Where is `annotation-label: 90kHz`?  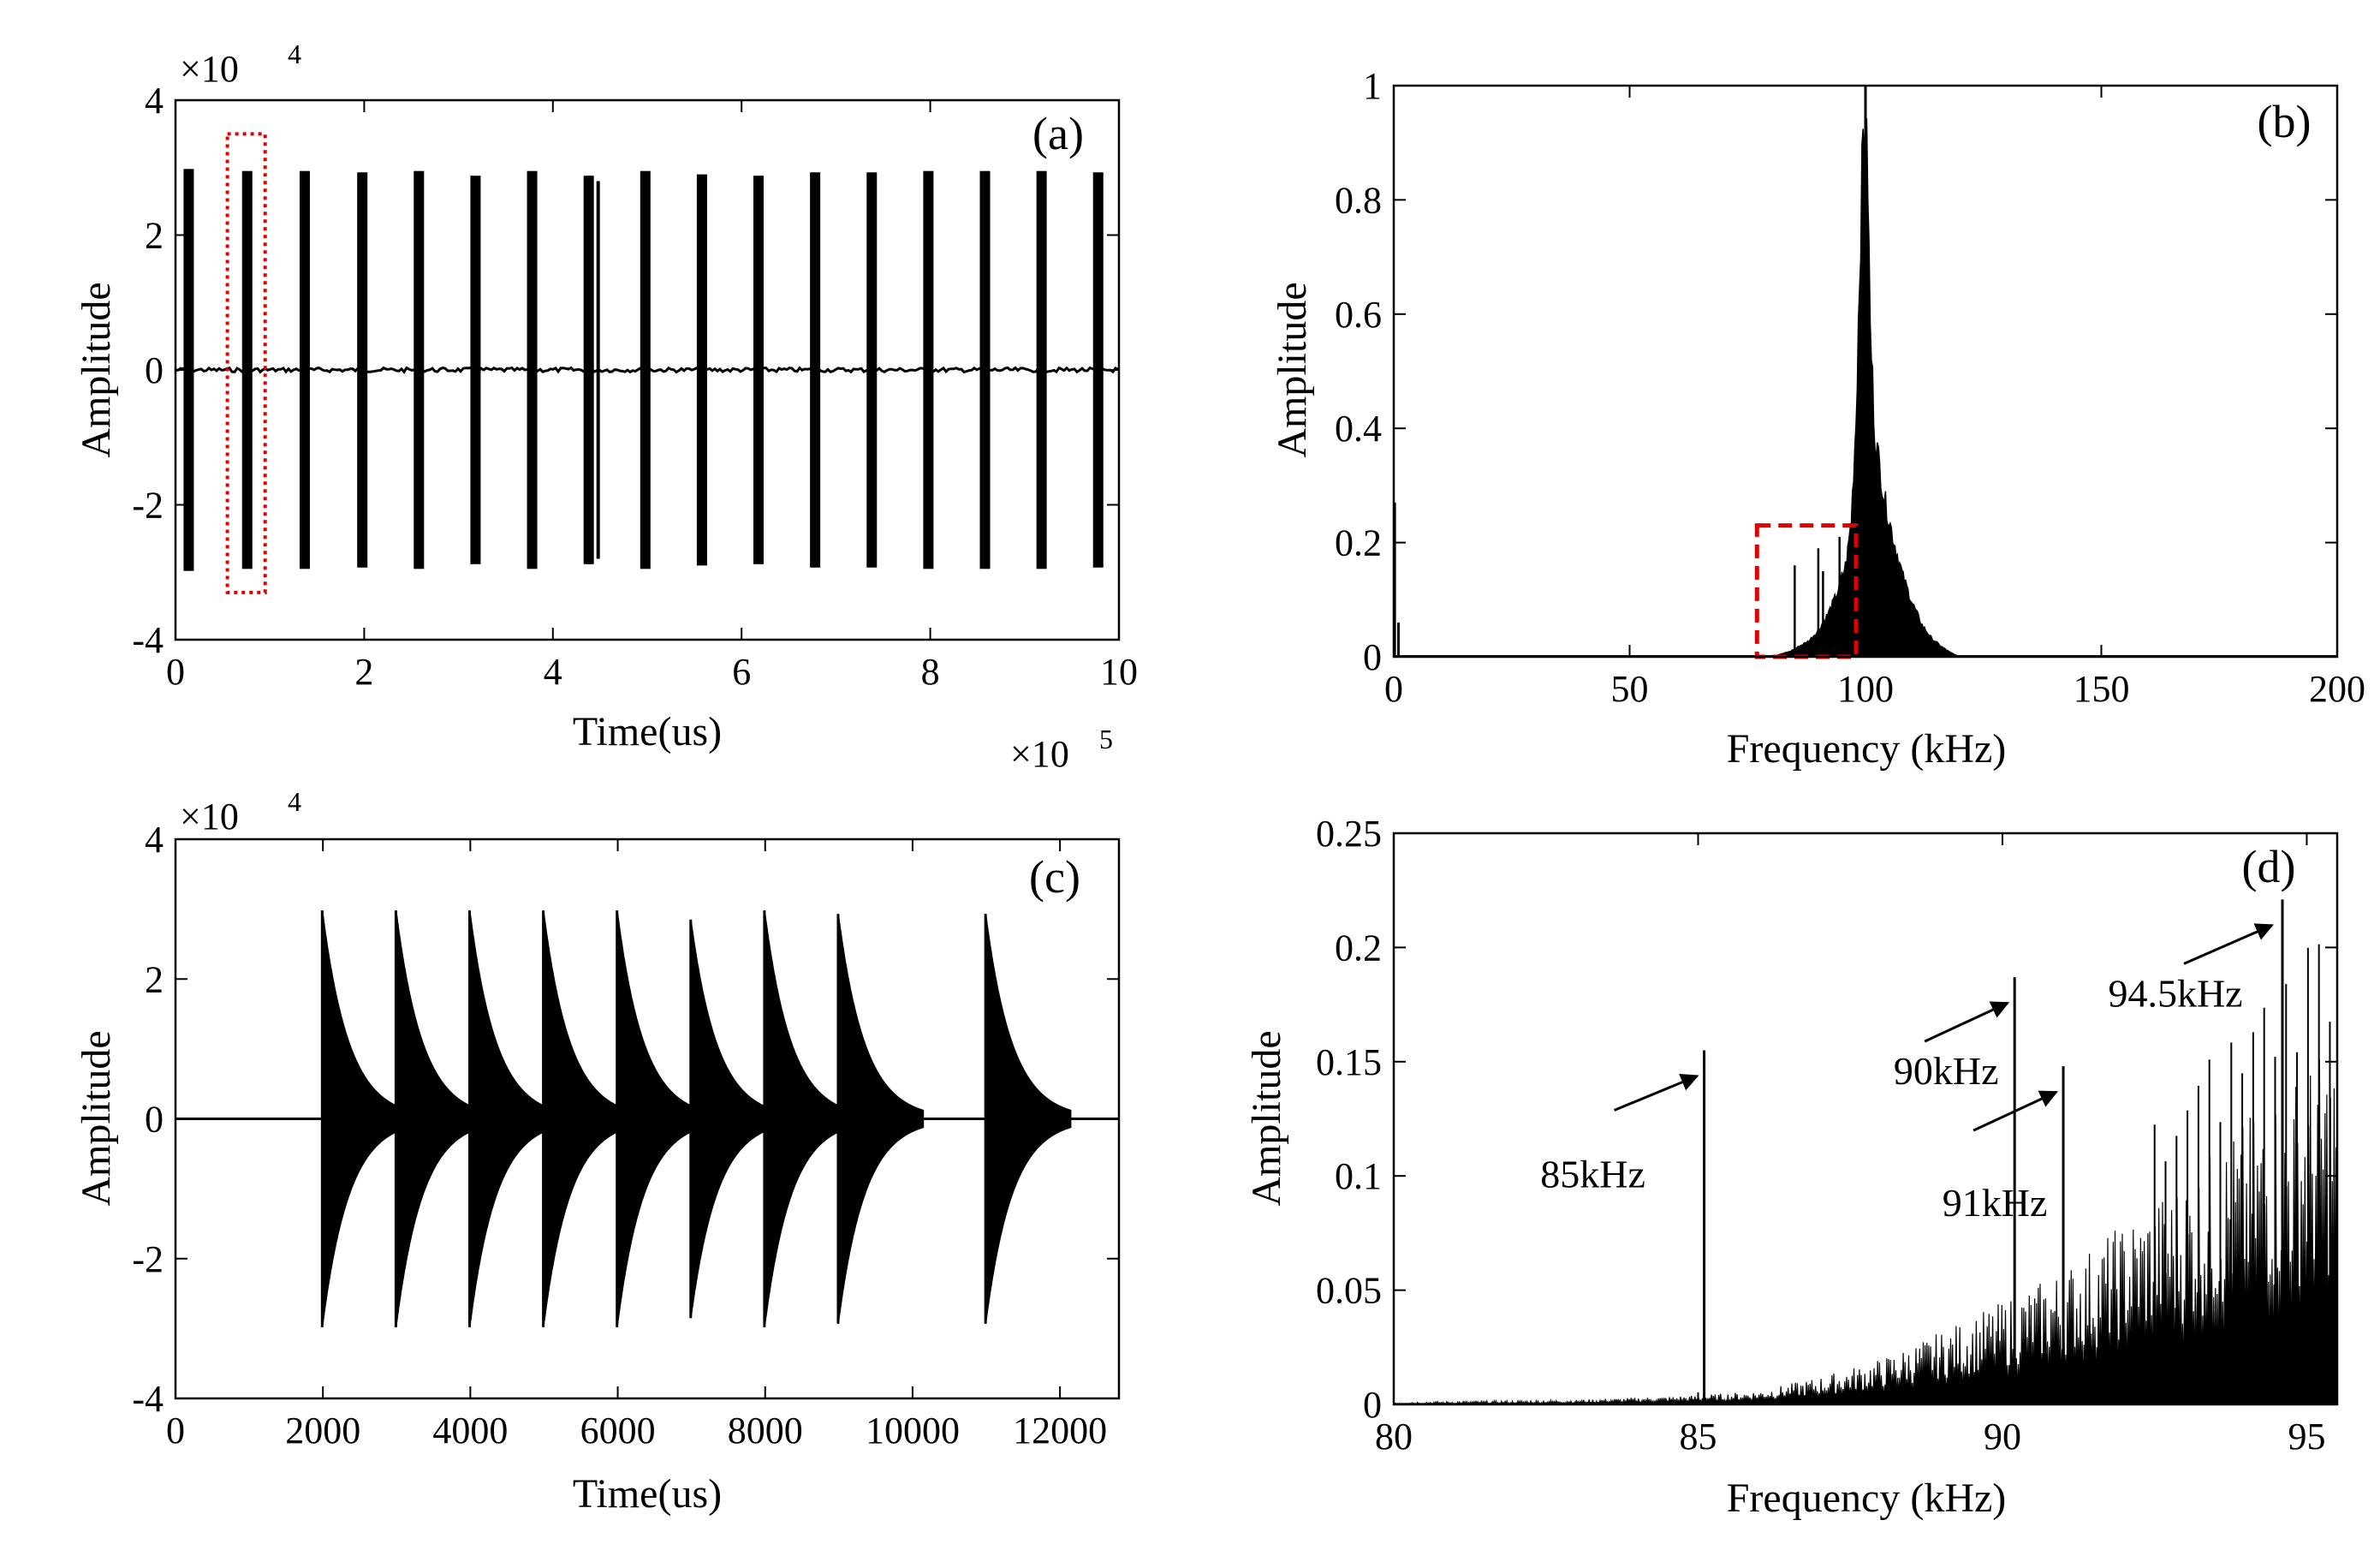 annotation-label: 90kHz is located at coordinates (1947, 1071).